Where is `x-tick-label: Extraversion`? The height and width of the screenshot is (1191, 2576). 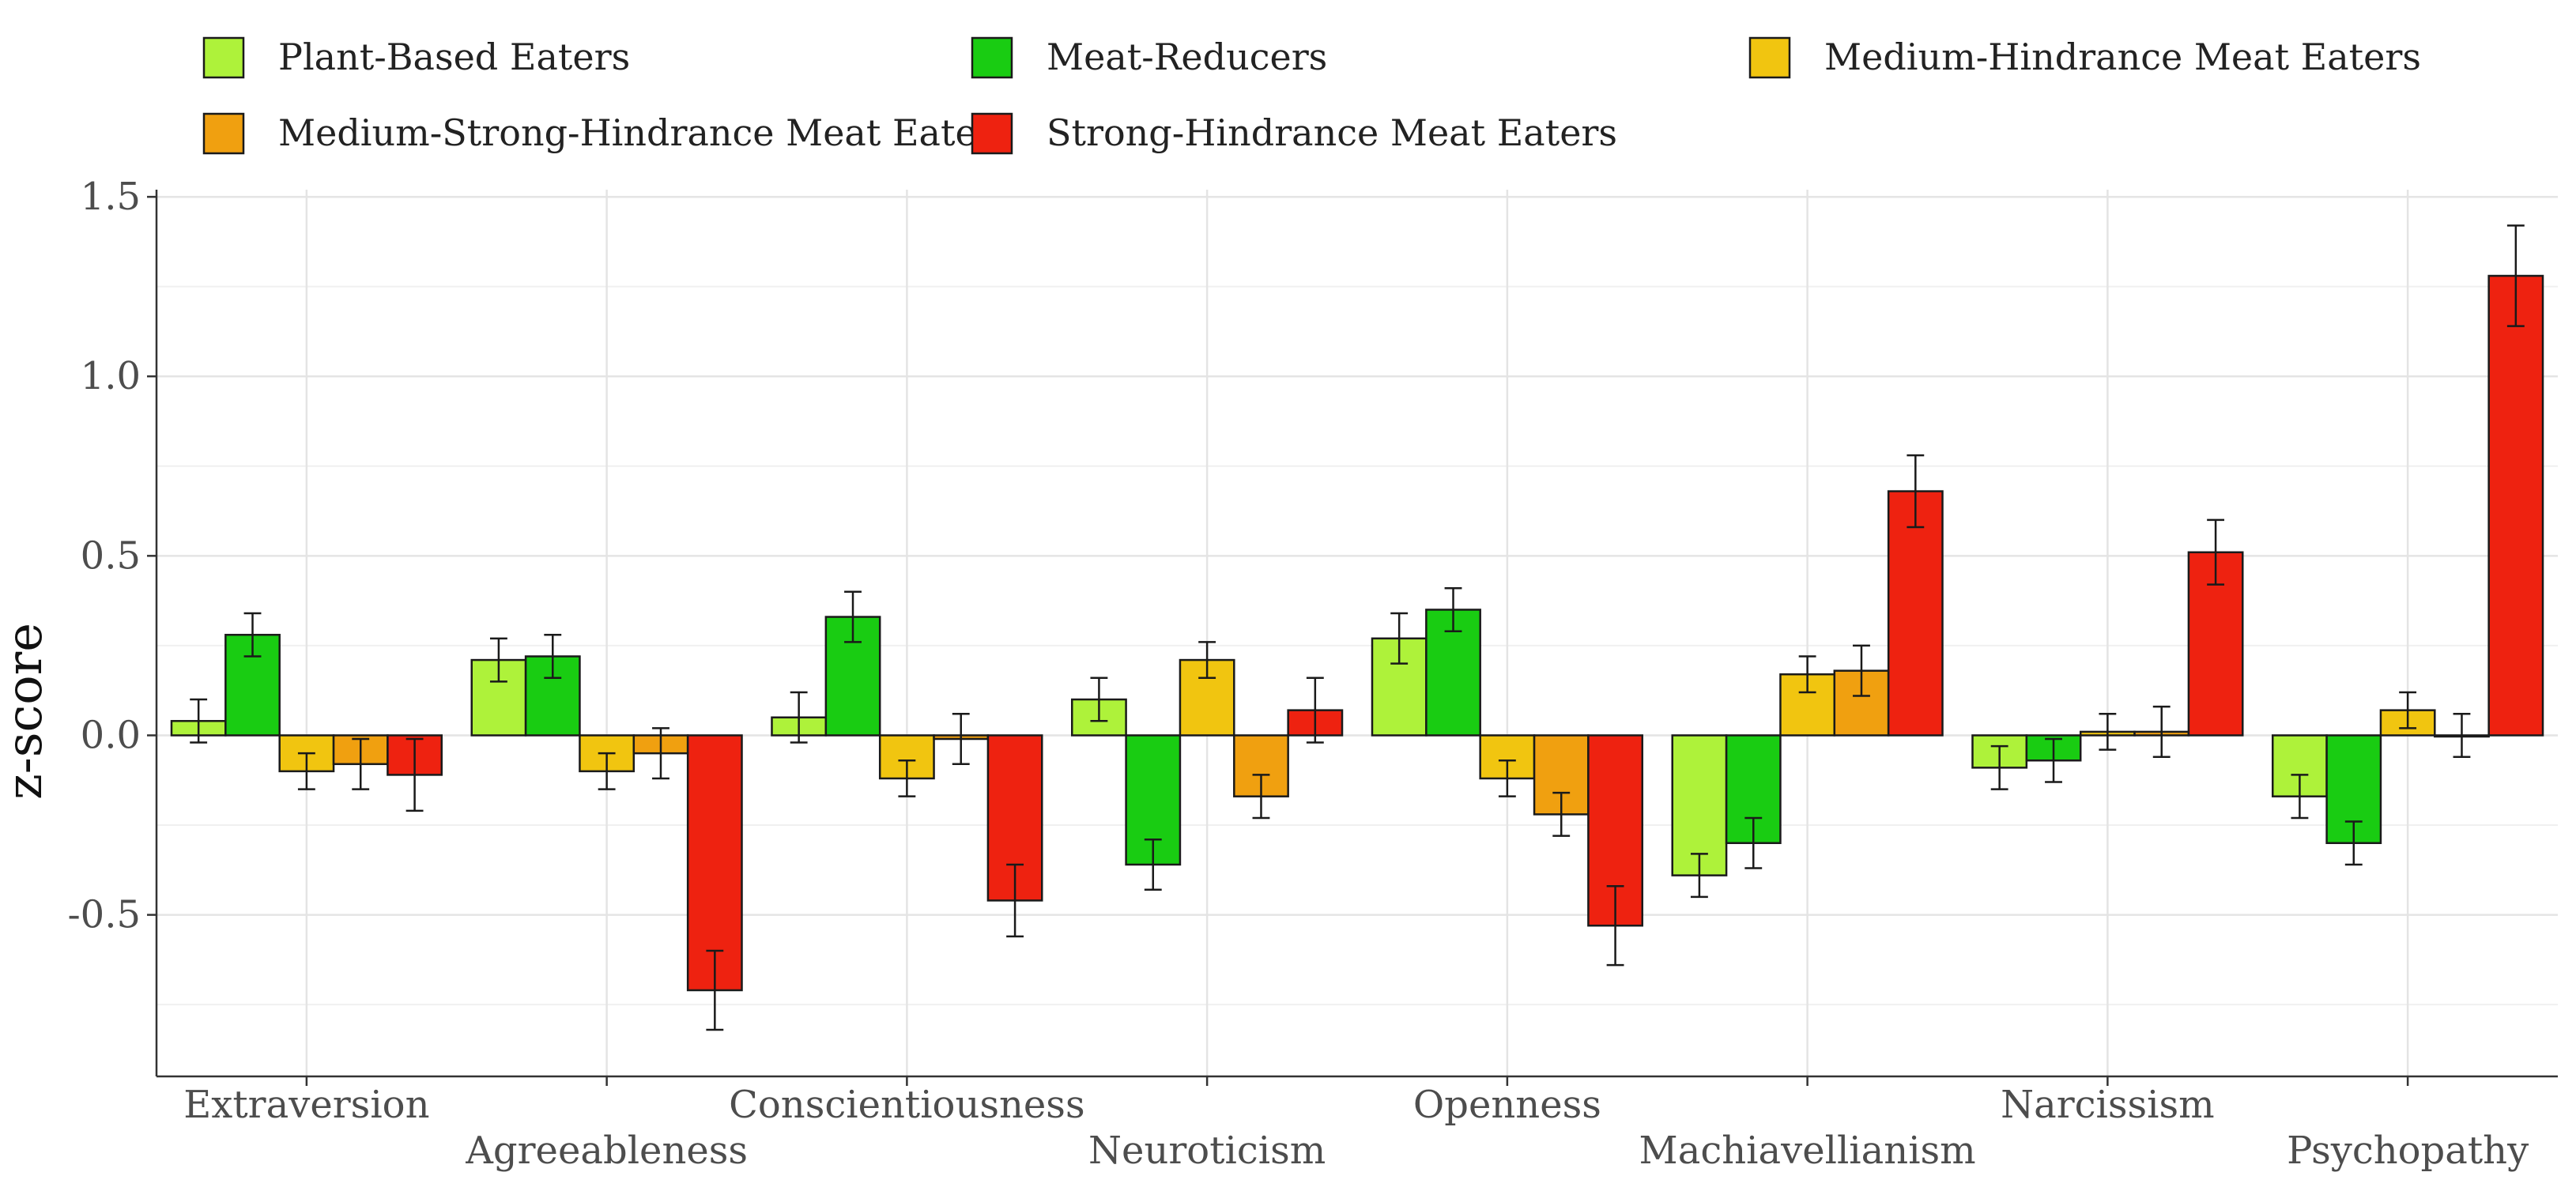 x-tick-label: Extraversion is located at coordinates (306, 1105).